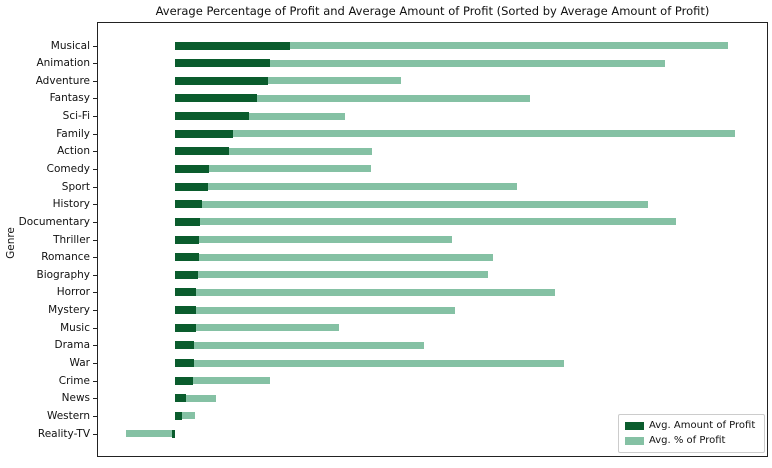 This screenshot has height=468, width=772. Describe the element at coordinates (634, 441) in the screenshot. I see `legend-swatch-percent` at that location.